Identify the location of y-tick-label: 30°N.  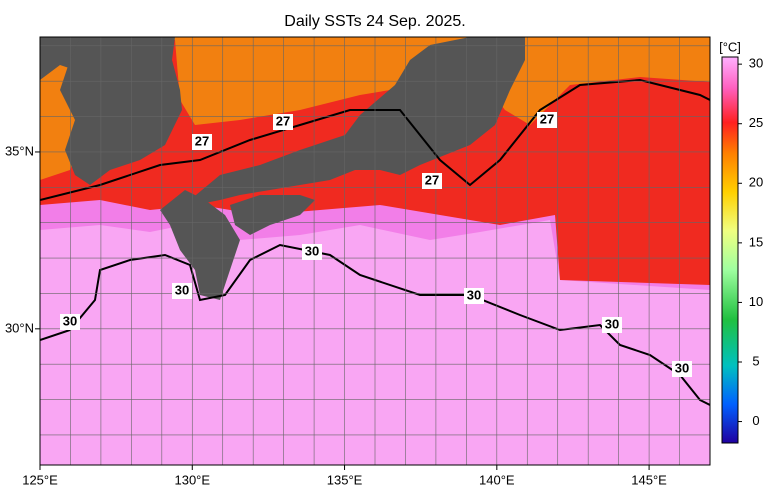
(19, 327).